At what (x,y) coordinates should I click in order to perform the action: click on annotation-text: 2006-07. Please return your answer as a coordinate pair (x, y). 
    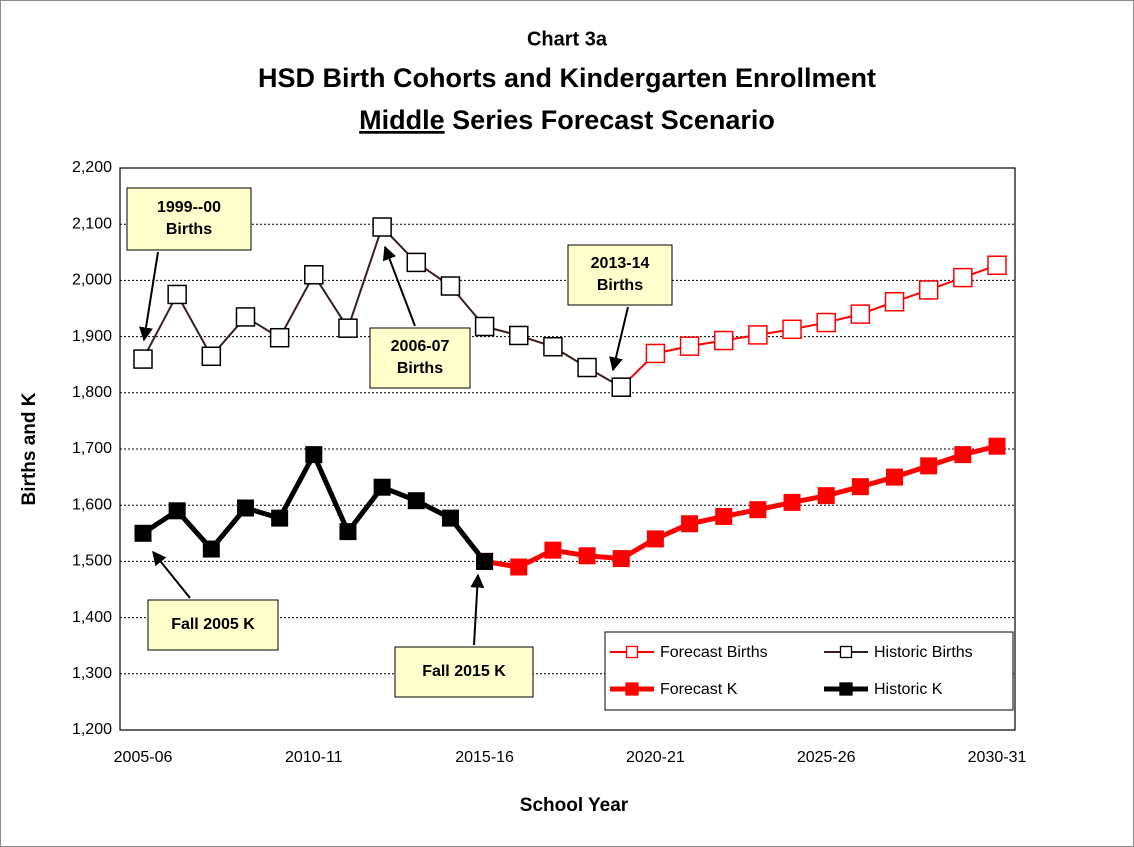
    Looking at the image, I should click on (420, 346).